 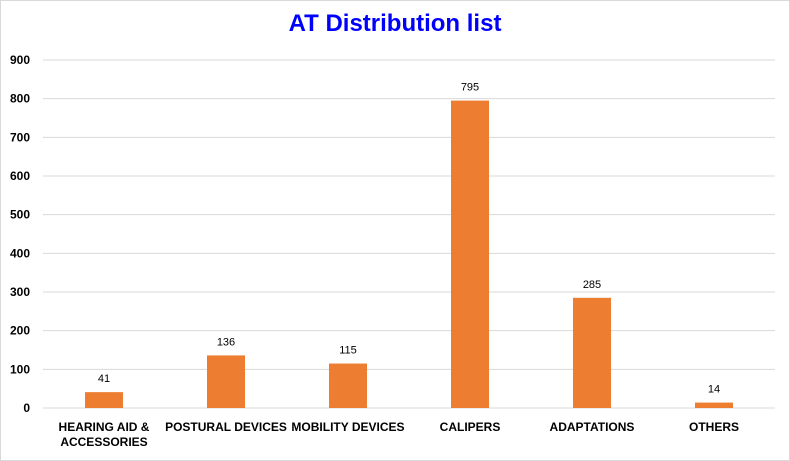 I want to click on x-tick-label: ACCESSORIES, so click(x=103, y=442).